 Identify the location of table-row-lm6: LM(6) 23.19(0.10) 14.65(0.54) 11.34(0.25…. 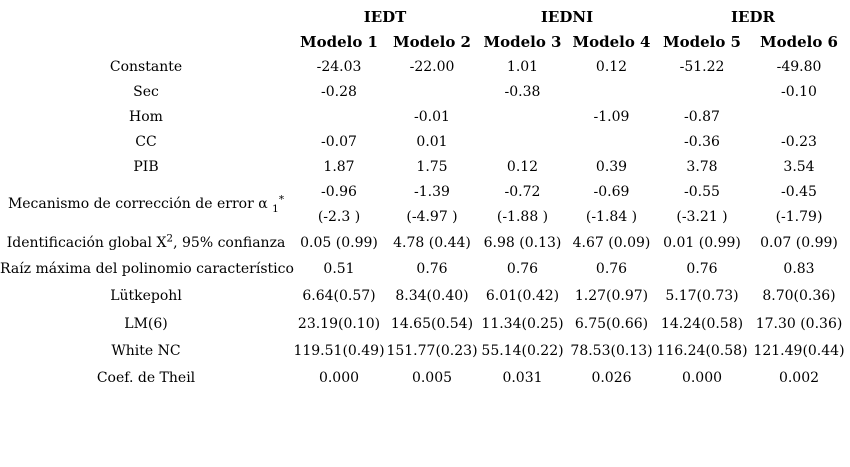
(425, 324).